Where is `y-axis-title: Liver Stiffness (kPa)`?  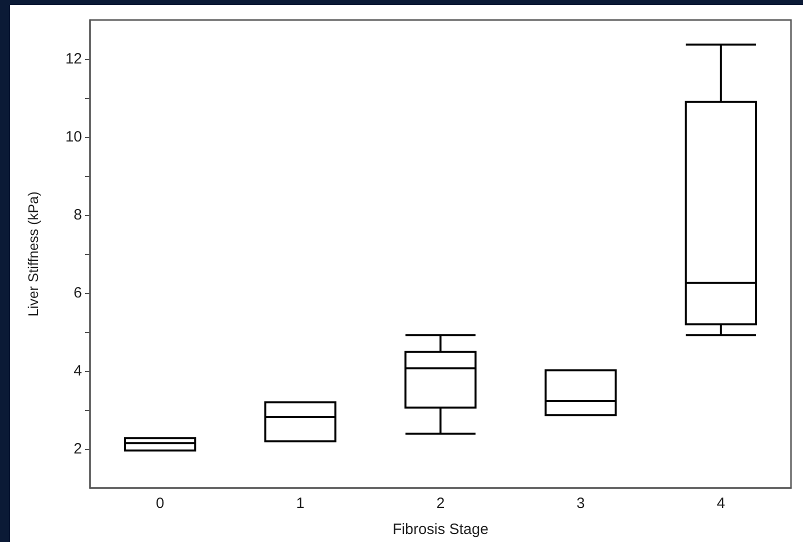
y-axis-title: Liver Stiffness (kPa) is located at coordinates (33, 254).